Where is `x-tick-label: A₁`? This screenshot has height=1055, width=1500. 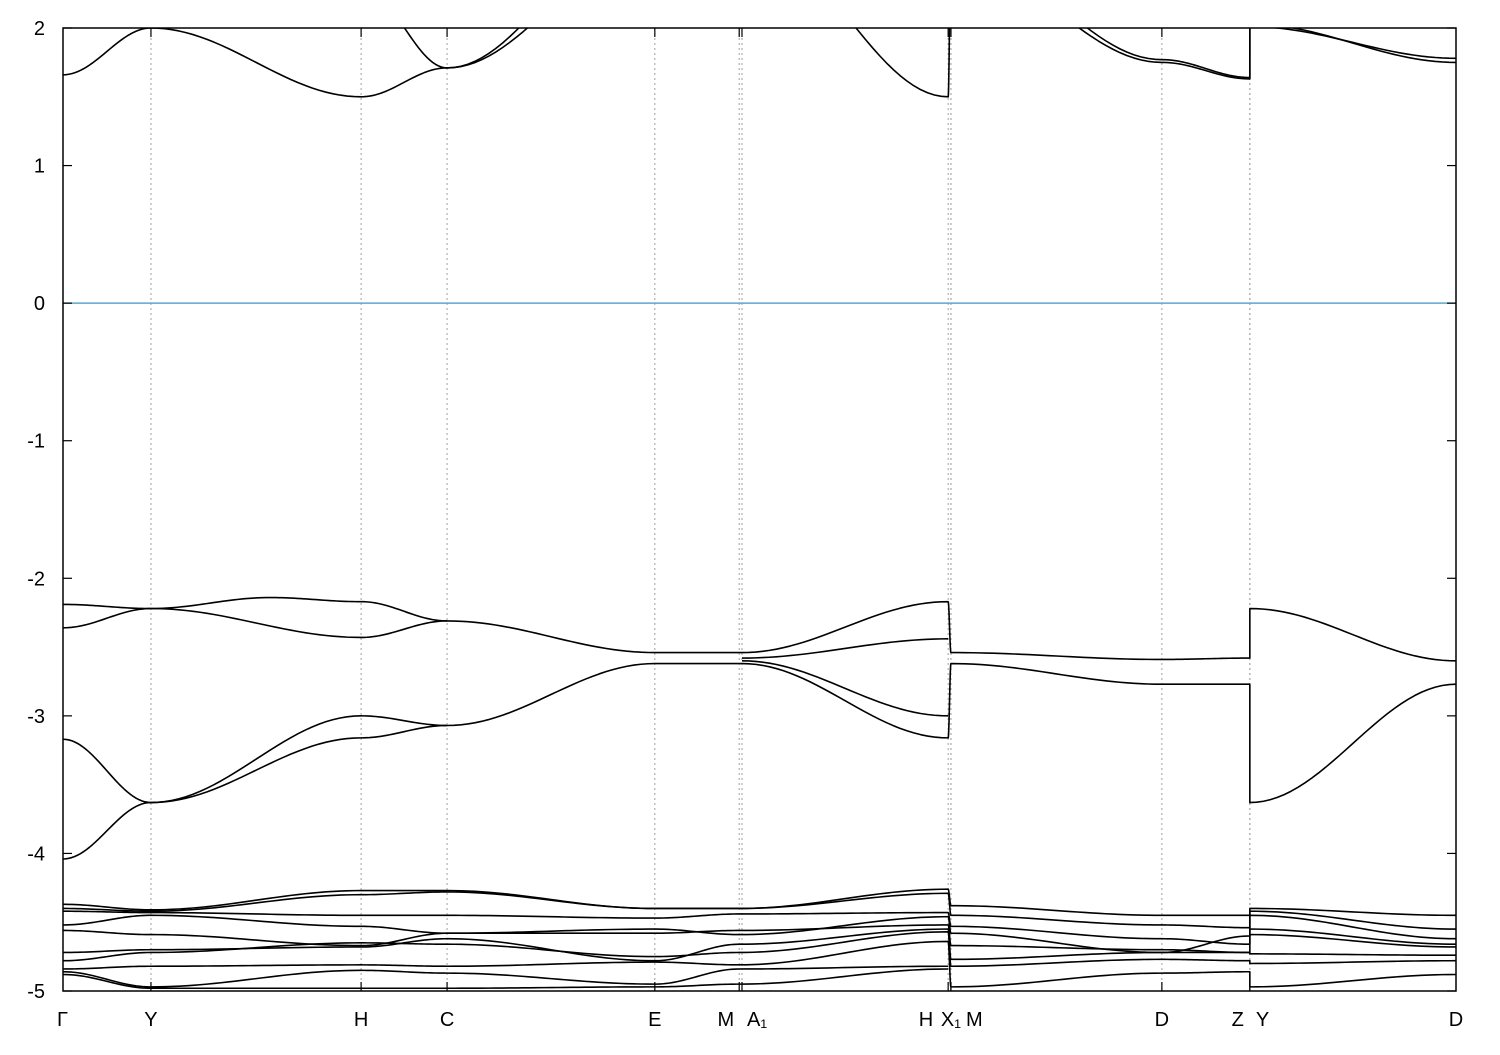
x-tick-label: A₁ is located at coordinates (757, 1020).